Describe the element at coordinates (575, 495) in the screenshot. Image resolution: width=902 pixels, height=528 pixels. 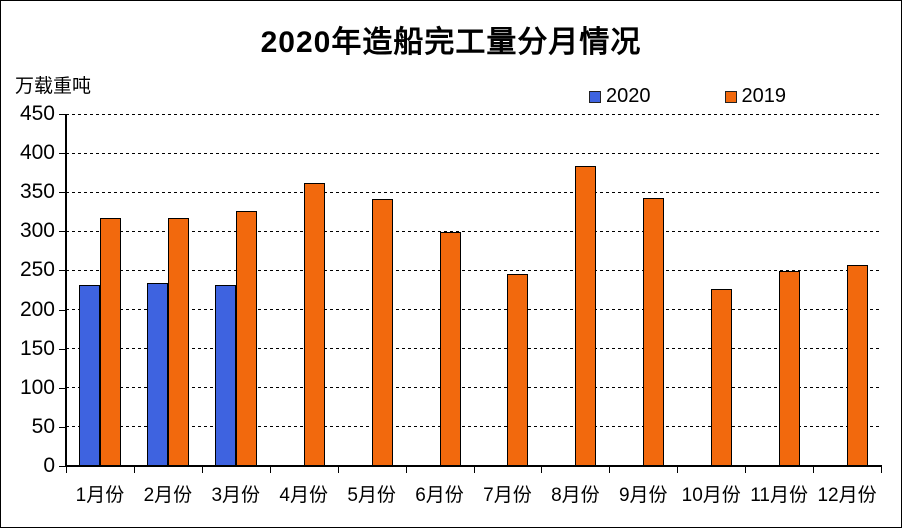
I see `x-category-label: 8月份` at that location.